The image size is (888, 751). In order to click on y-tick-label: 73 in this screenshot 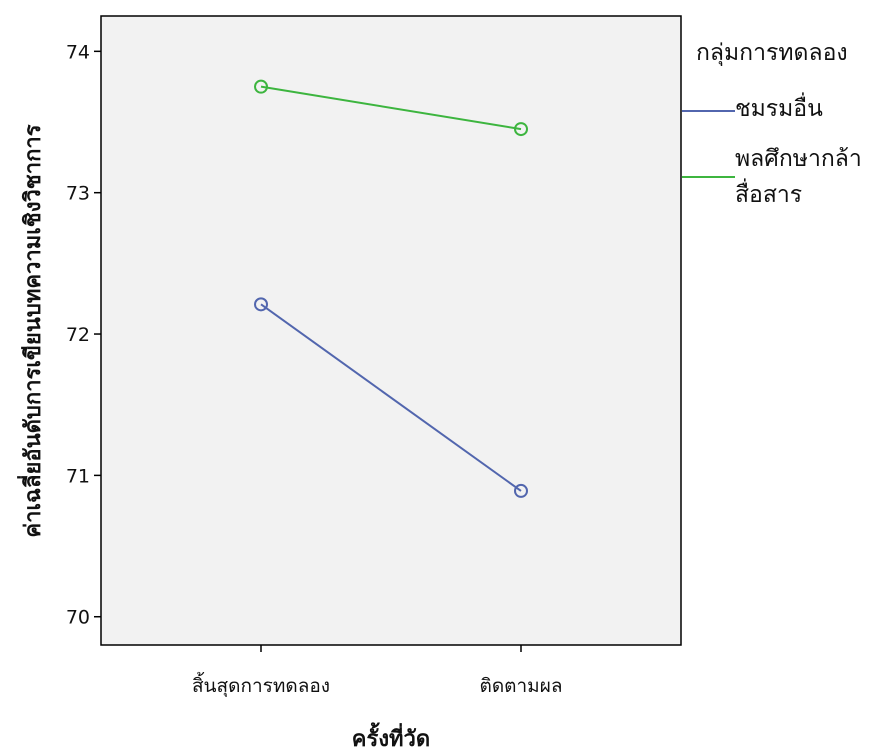, I will do `click(78, 194)`.